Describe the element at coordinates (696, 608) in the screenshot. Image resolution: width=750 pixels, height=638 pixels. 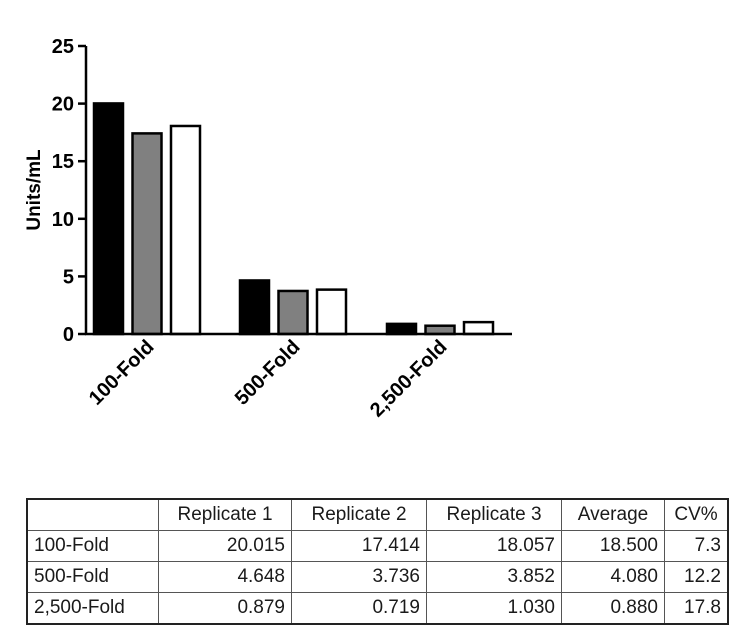
I see `table-cell: 17.8` at that location.